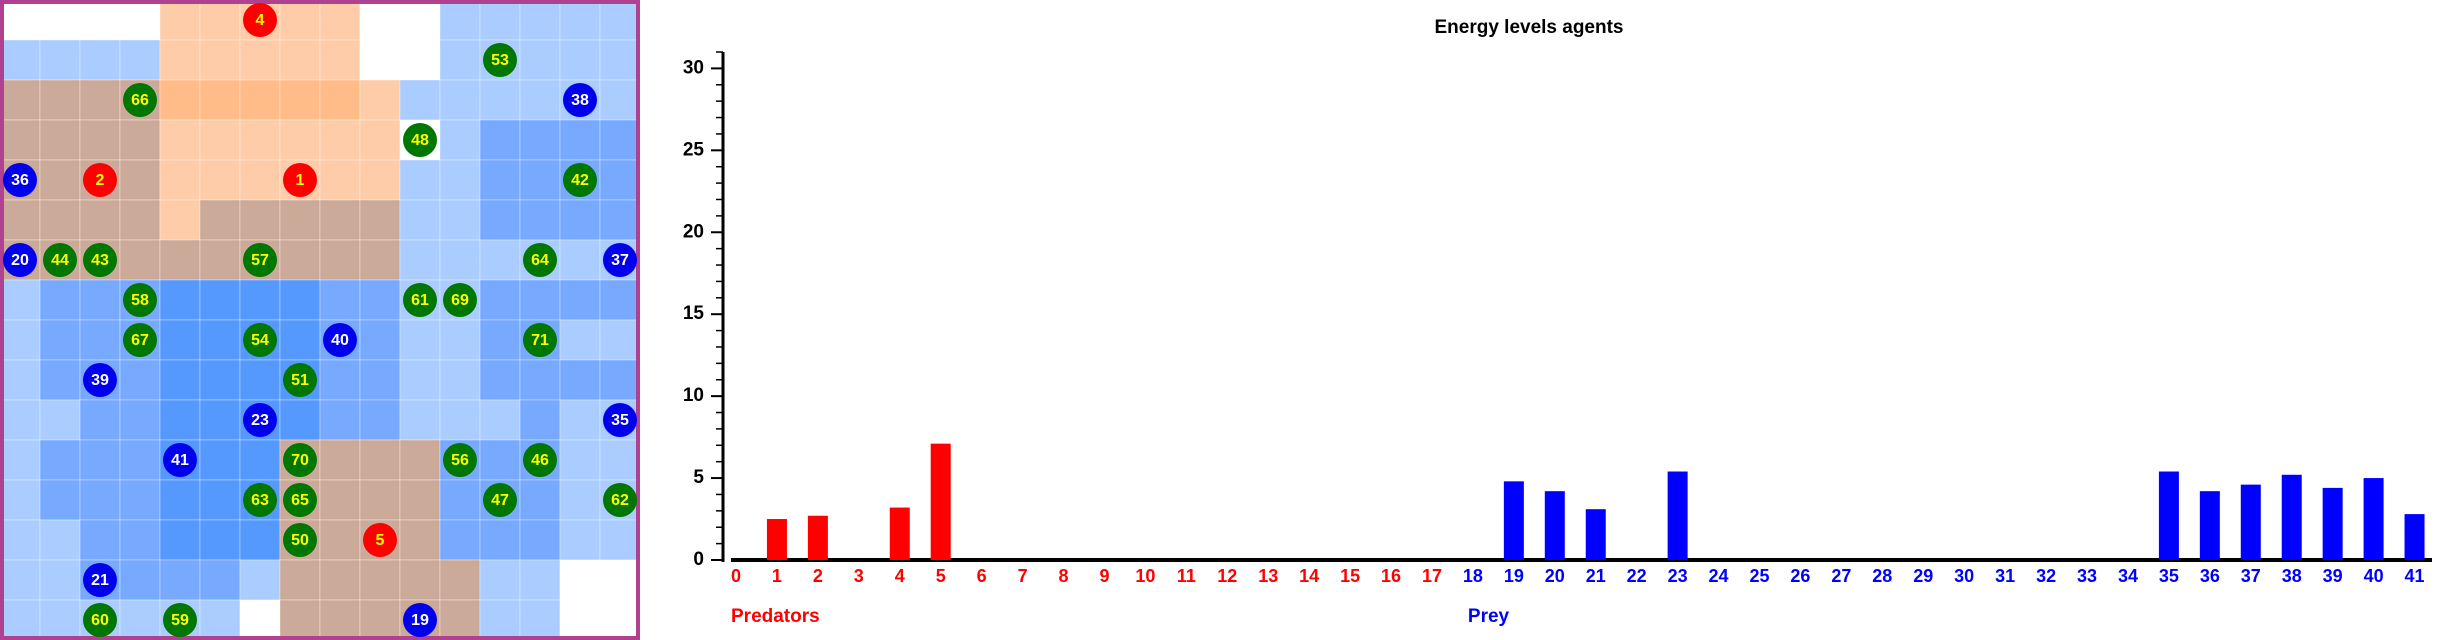  I want to click on agent-label: 4, so click(260, 20).